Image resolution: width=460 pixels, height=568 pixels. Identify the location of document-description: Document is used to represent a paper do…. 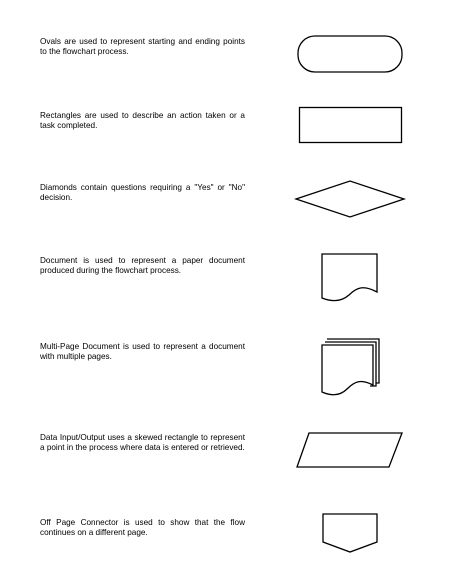
(142, 265).